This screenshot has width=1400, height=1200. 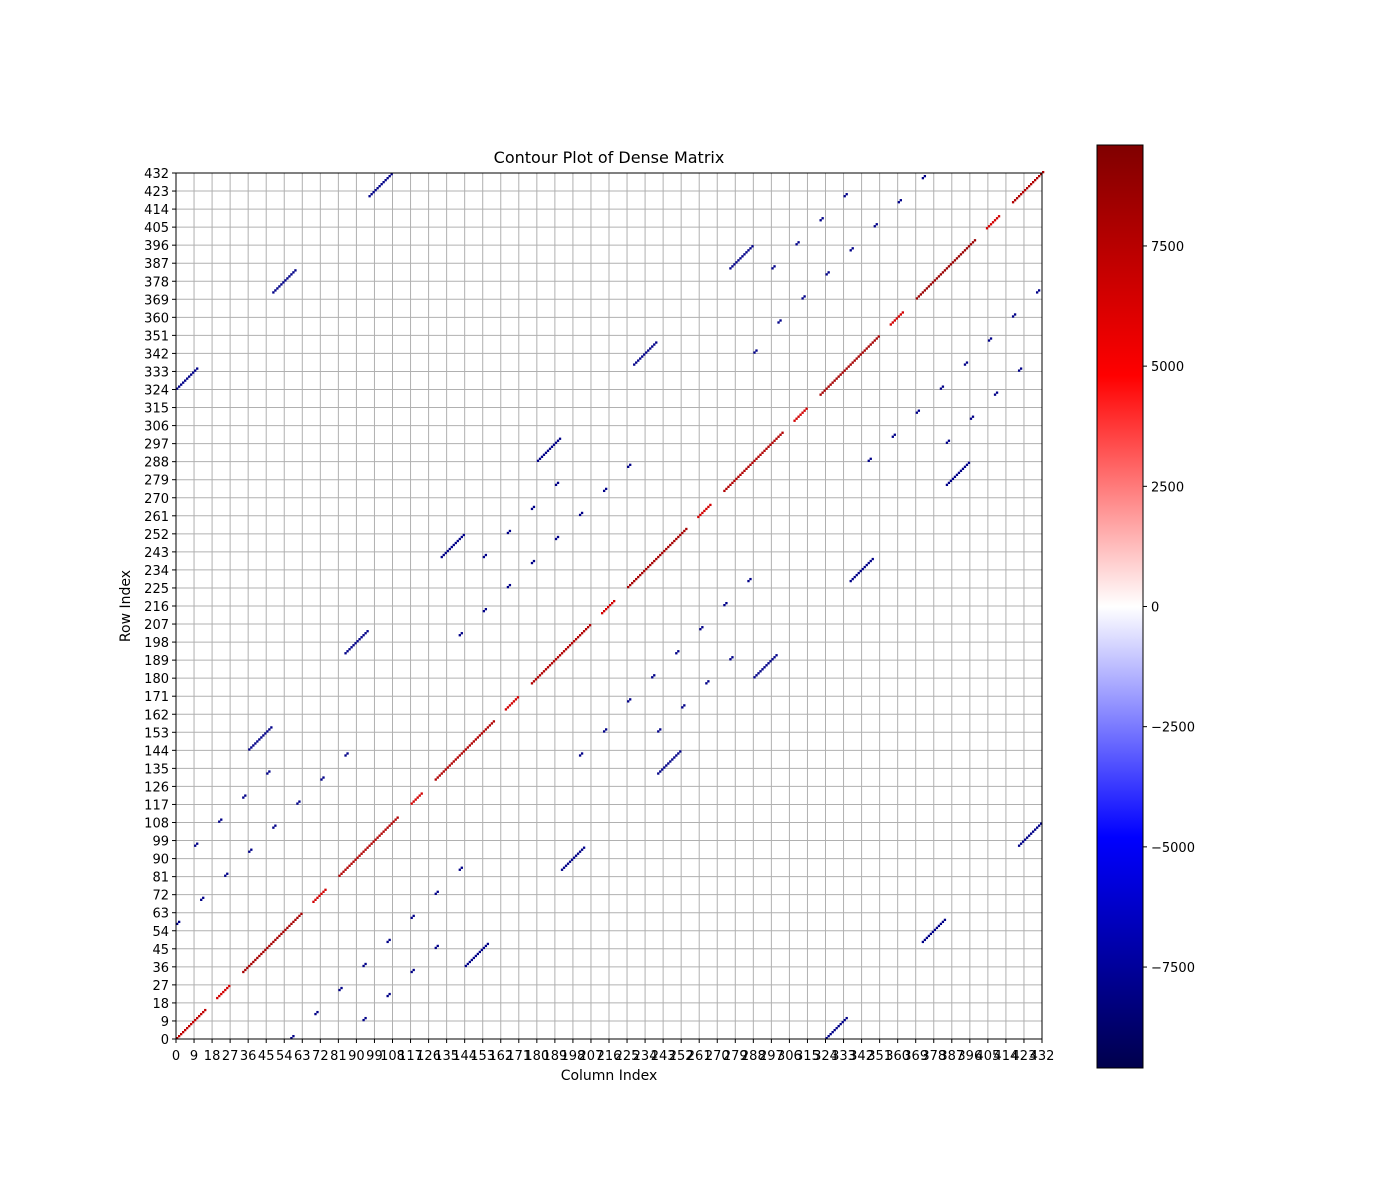 I want to click on x-tick-label: 306, so click(x=789, y=1056).